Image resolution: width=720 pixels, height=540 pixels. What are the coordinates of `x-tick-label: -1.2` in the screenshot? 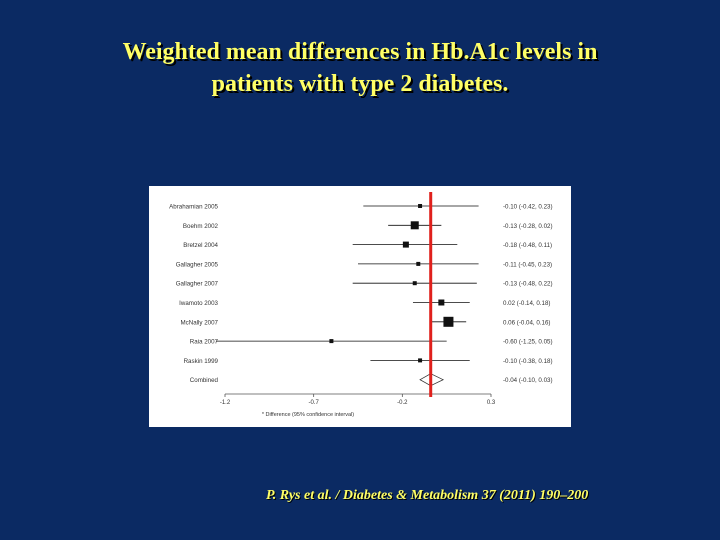 It's located at (225, 403).